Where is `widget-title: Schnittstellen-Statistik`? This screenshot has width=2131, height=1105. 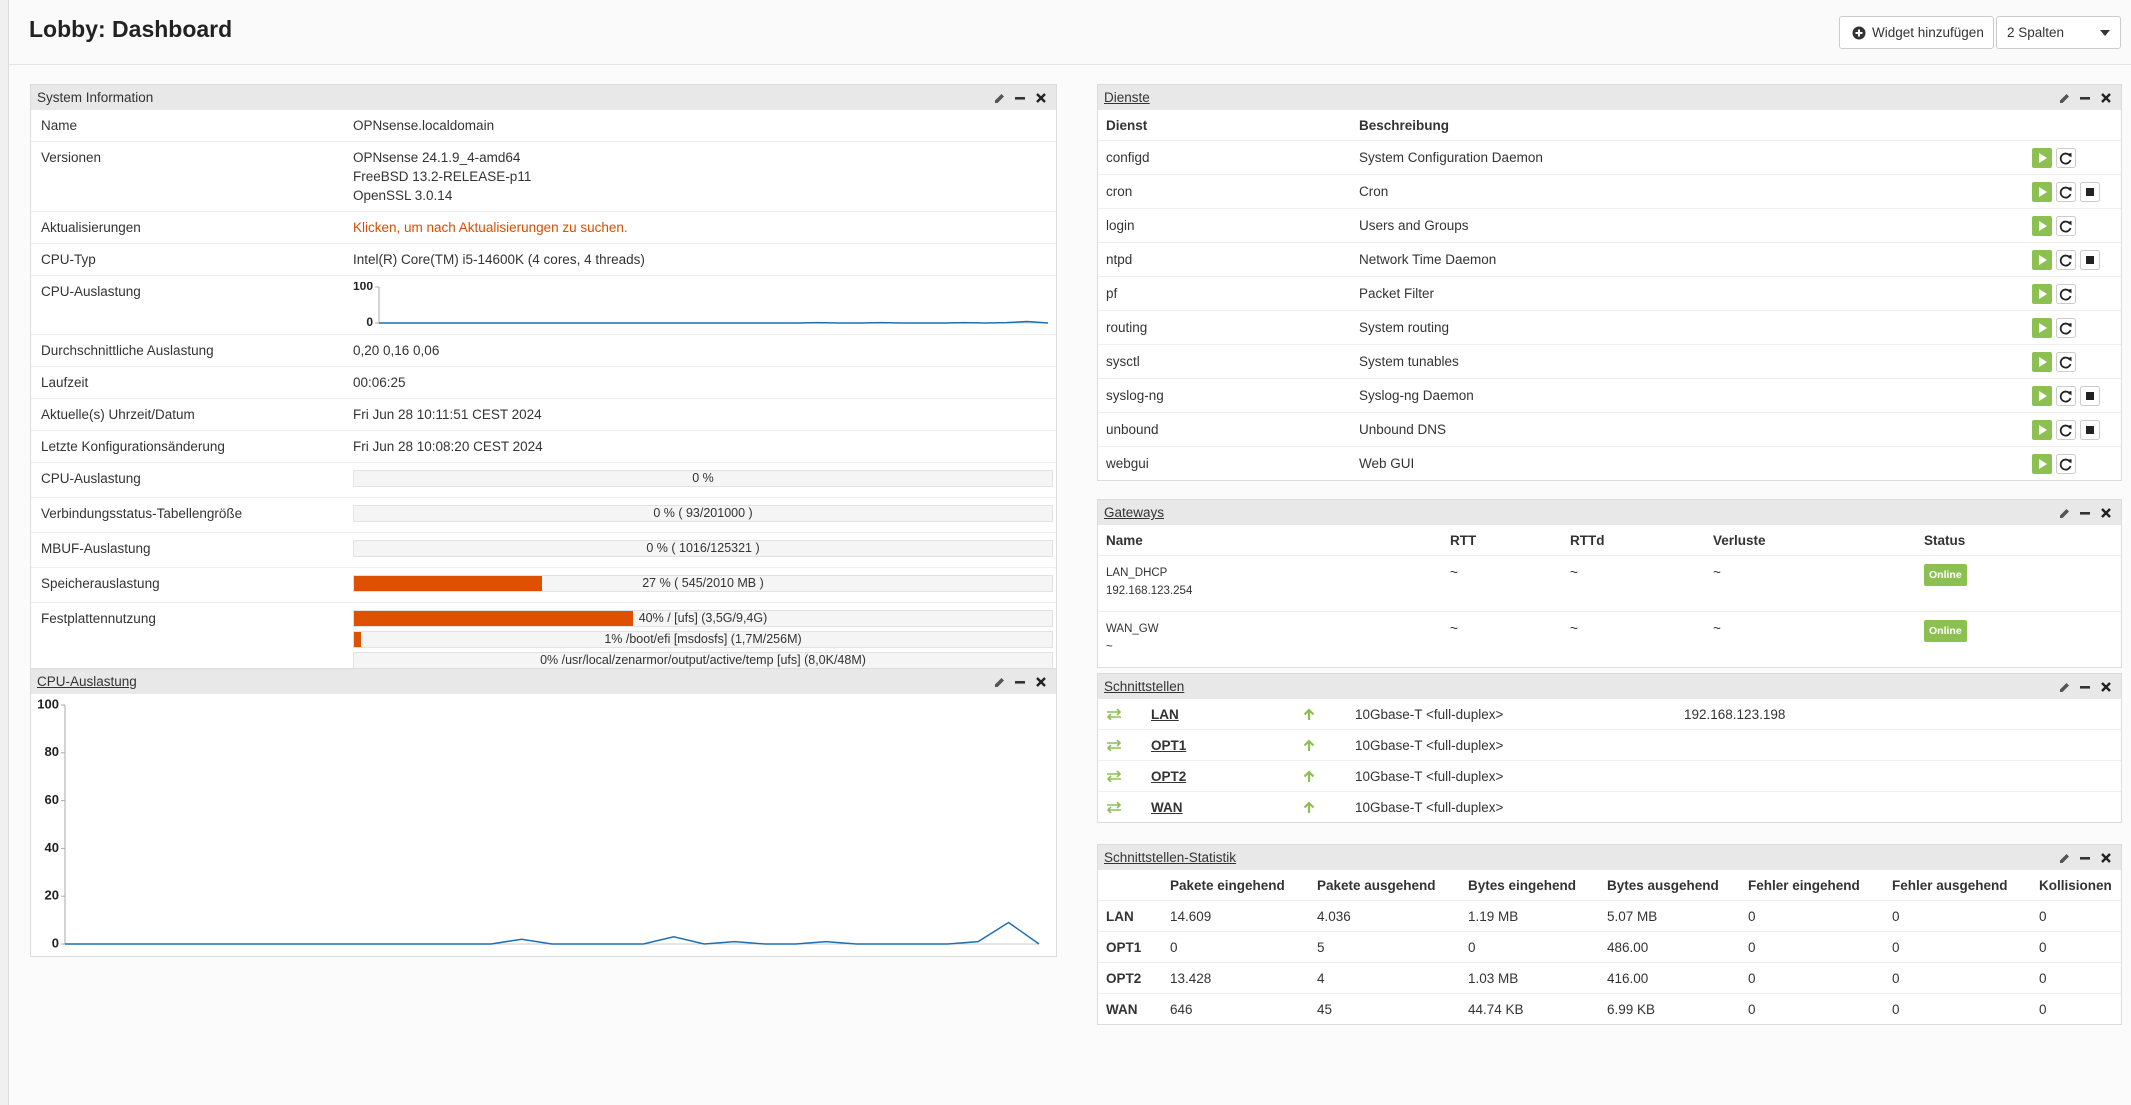
widget-title: Schnittstellen-Statistik is located at coordinates (1170, 857).